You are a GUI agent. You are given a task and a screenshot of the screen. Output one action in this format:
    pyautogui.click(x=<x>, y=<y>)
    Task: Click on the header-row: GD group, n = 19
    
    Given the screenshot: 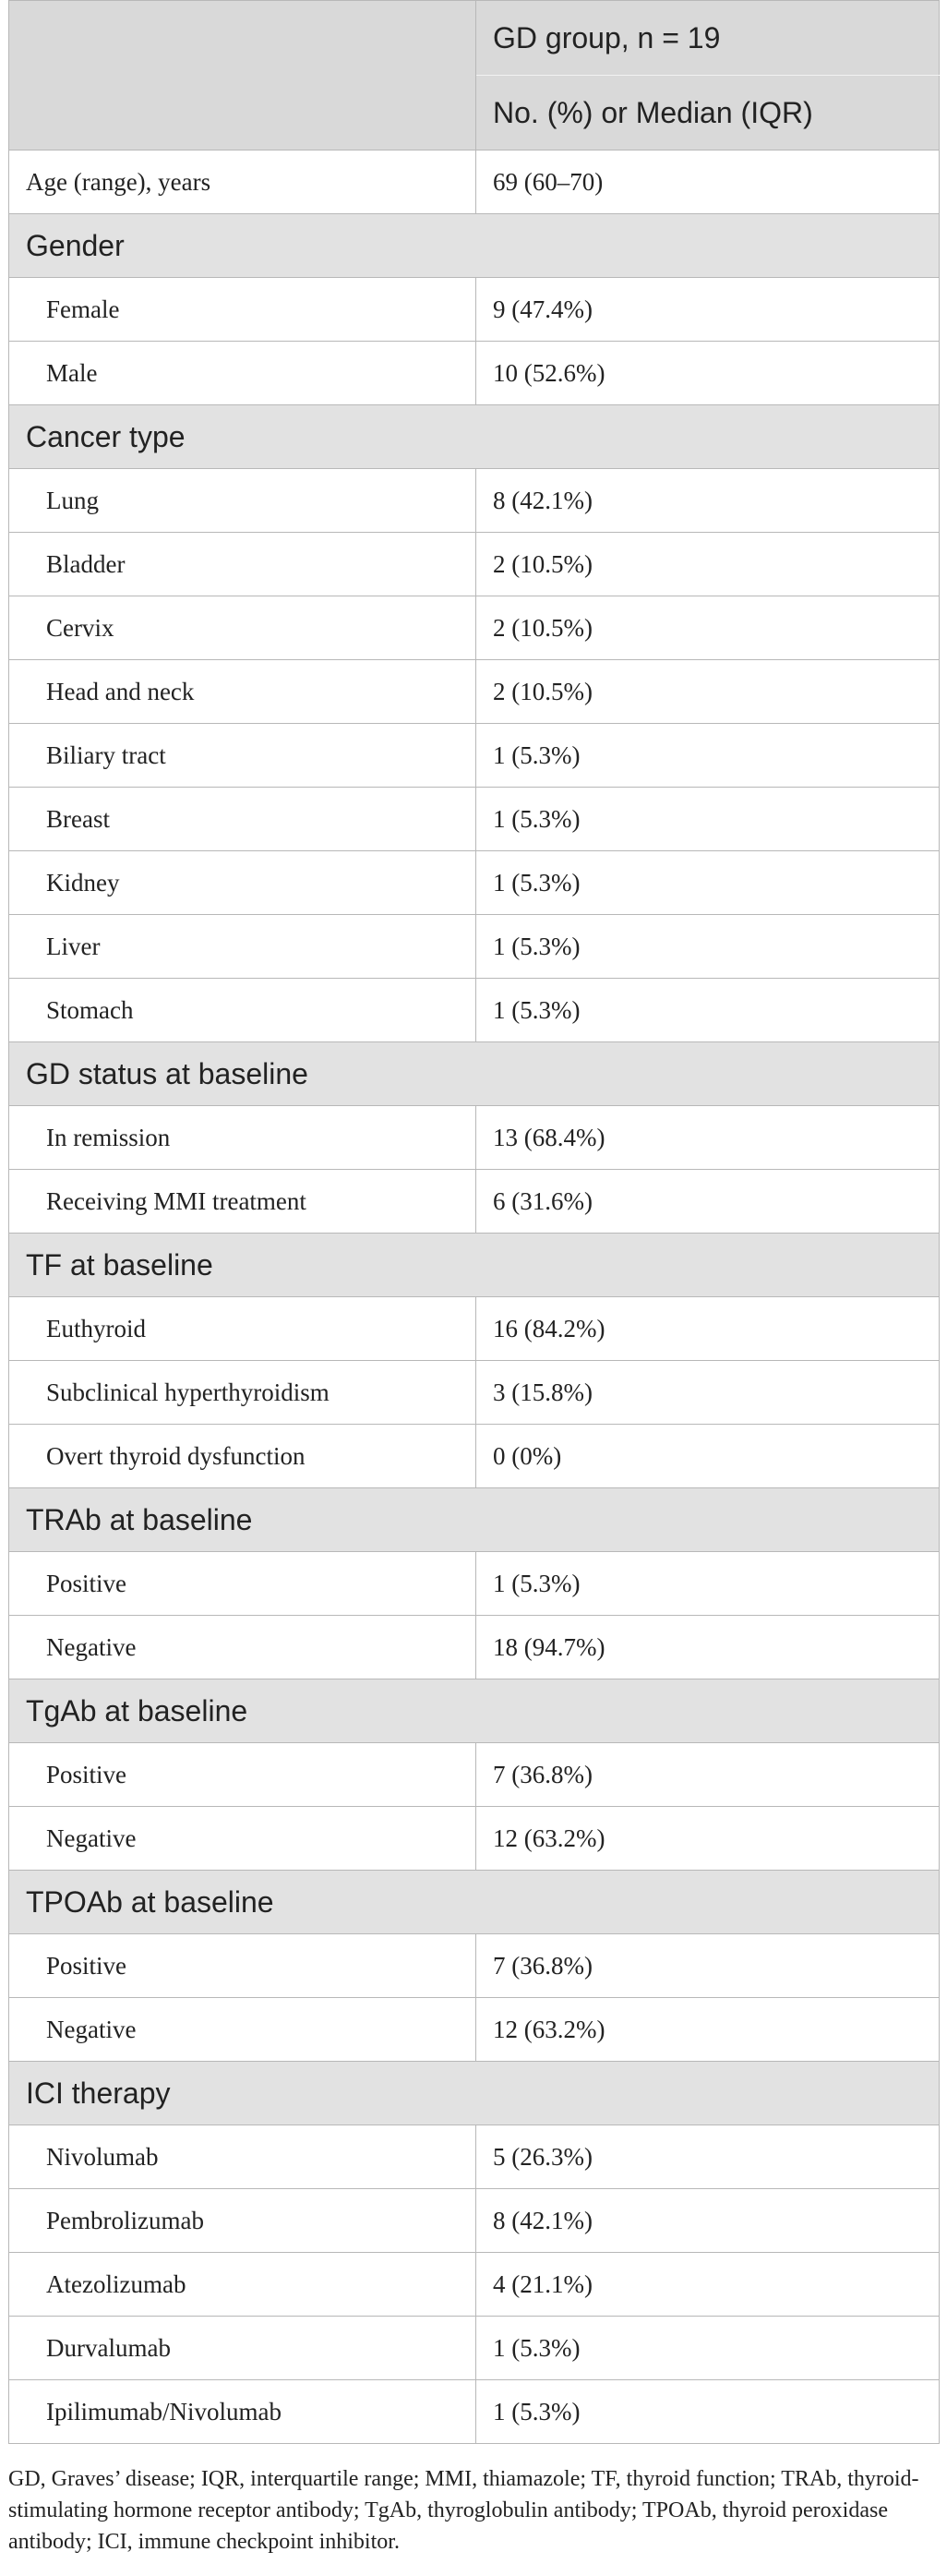 What is the action you would take?
    pyautogui.click(x=474, y=75)
    